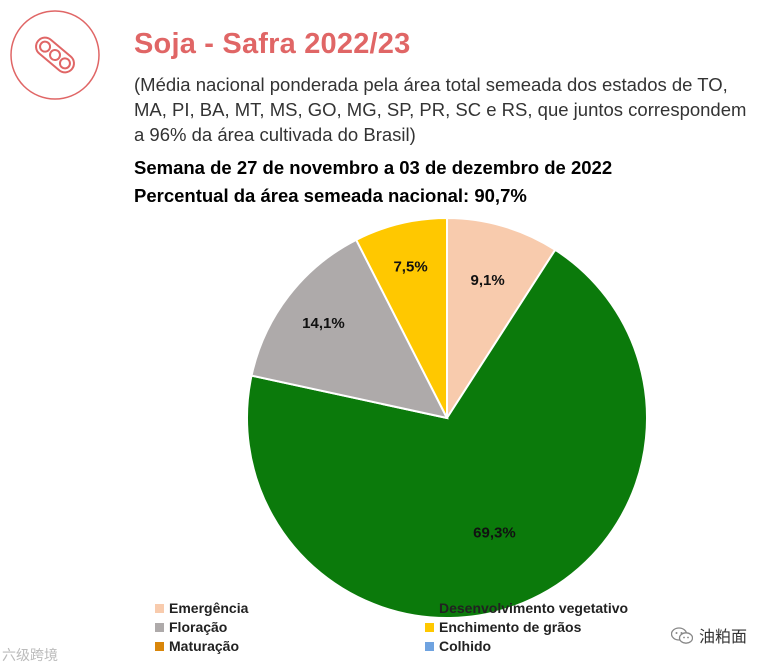 The height and width of the screenshot is (671, 769). I want to click on legend-label: Emergência, so click(209, 608).